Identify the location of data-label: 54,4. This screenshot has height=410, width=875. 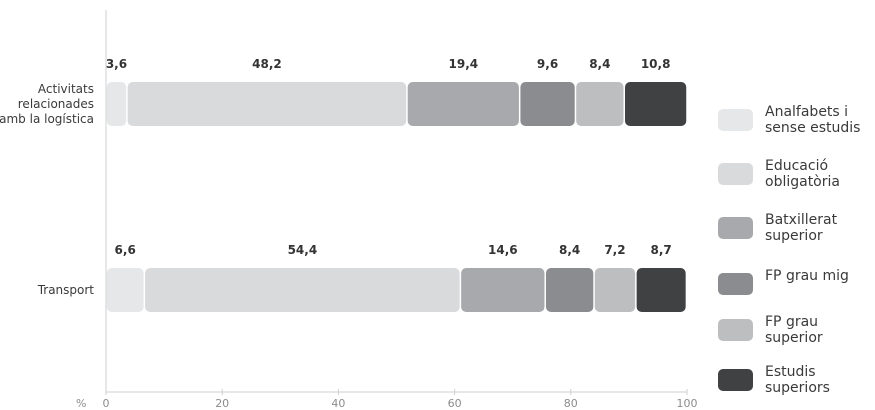
(303, 250).